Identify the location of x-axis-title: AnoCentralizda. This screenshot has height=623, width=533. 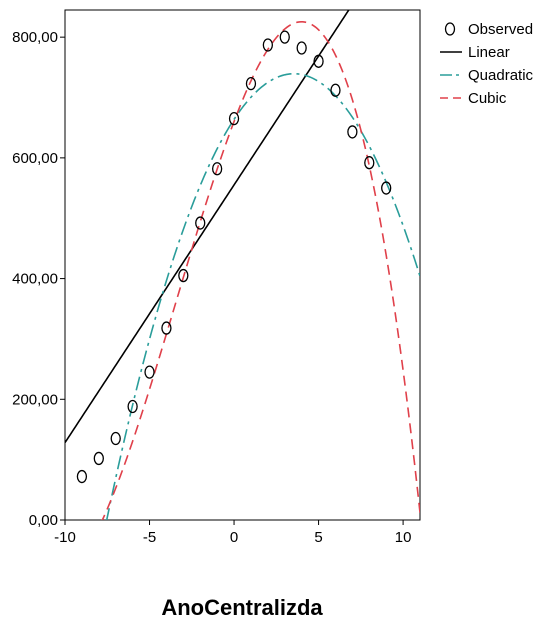
(242, 607).